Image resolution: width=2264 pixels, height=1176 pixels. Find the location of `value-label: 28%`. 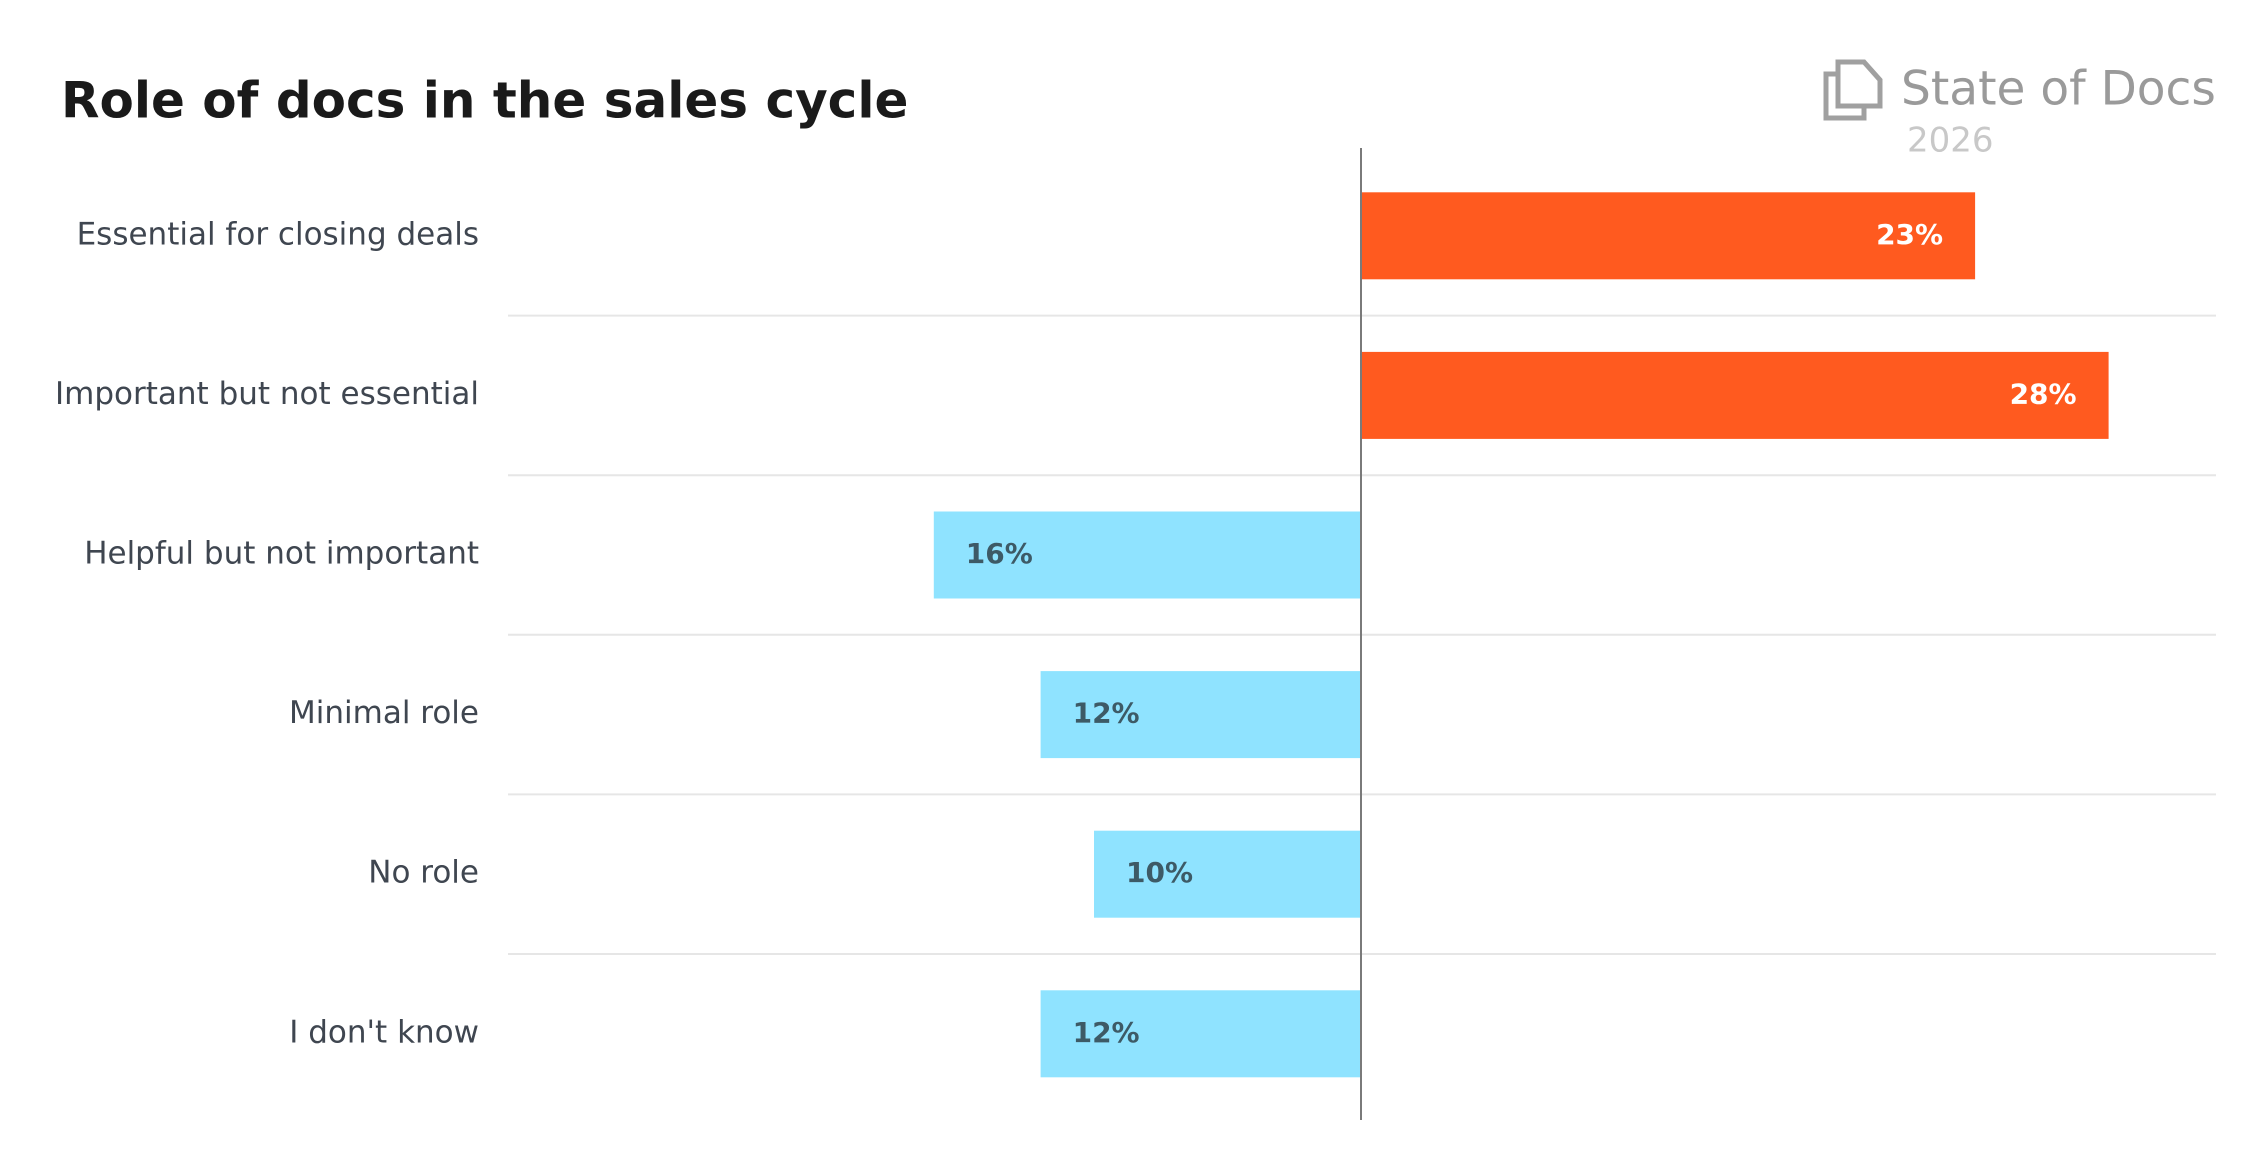

value-label: 28% is located at coordinates (2043, 393).